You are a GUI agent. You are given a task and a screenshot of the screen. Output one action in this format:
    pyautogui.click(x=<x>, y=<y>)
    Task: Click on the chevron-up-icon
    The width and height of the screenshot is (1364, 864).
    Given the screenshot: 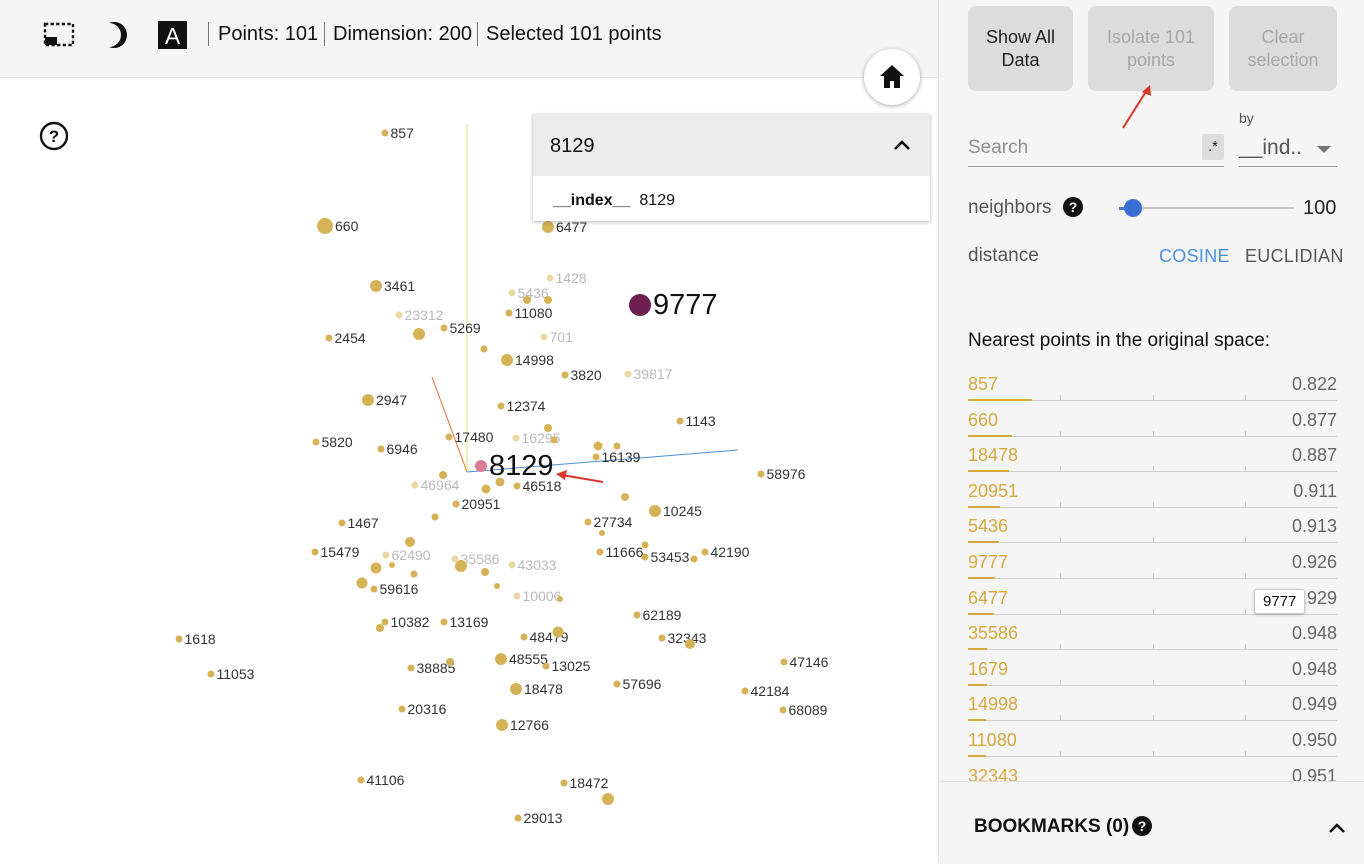 What is the action you would take?
    pyautogui.click(x=1337, y=828)
    